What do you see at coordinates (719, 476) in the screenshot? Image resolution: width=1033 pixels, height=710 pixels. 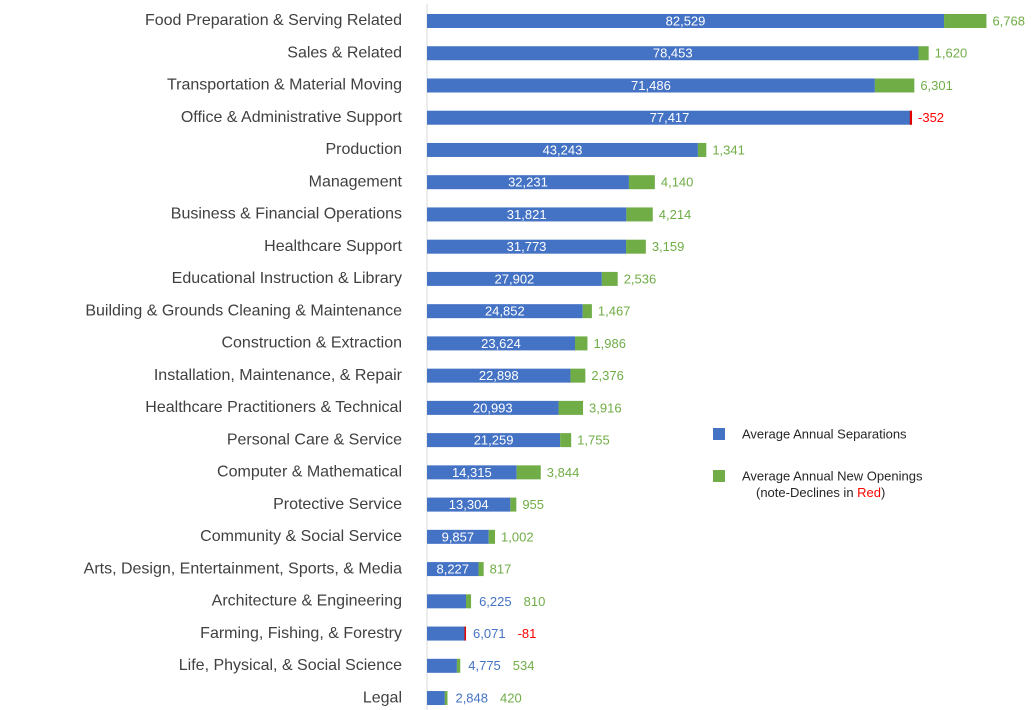 I see `legend-swatch` at bounding box center [719, 476].